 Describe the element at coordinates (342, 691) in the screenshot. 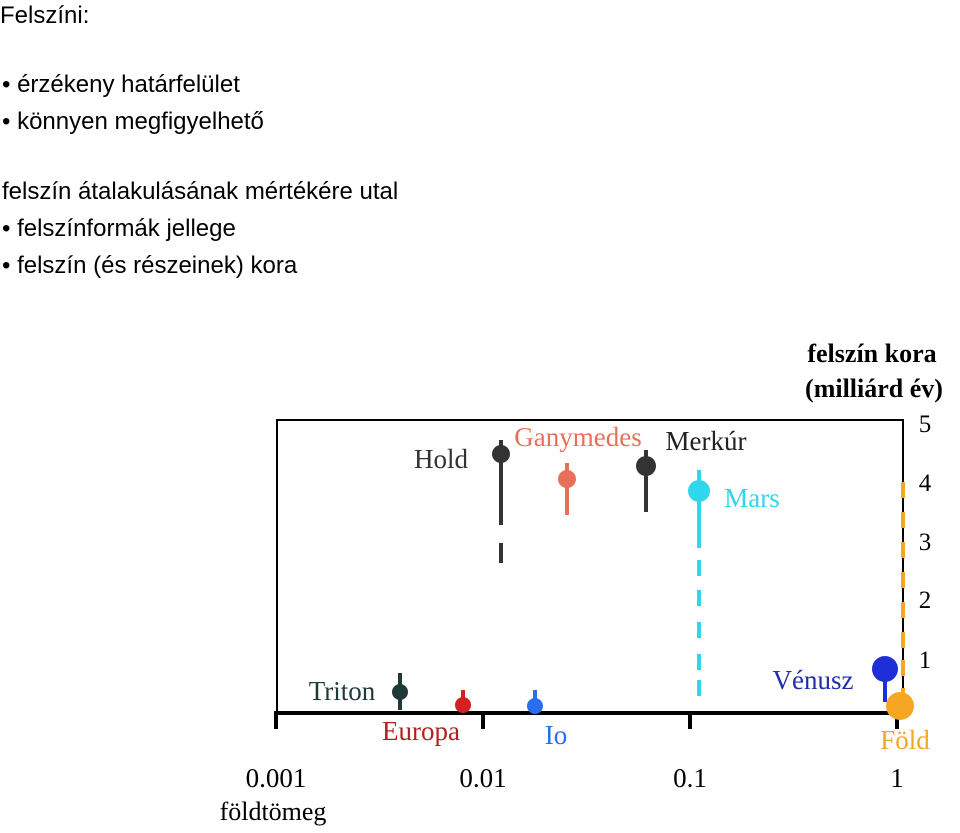

I see `point-label-triton: Triton` at that location.